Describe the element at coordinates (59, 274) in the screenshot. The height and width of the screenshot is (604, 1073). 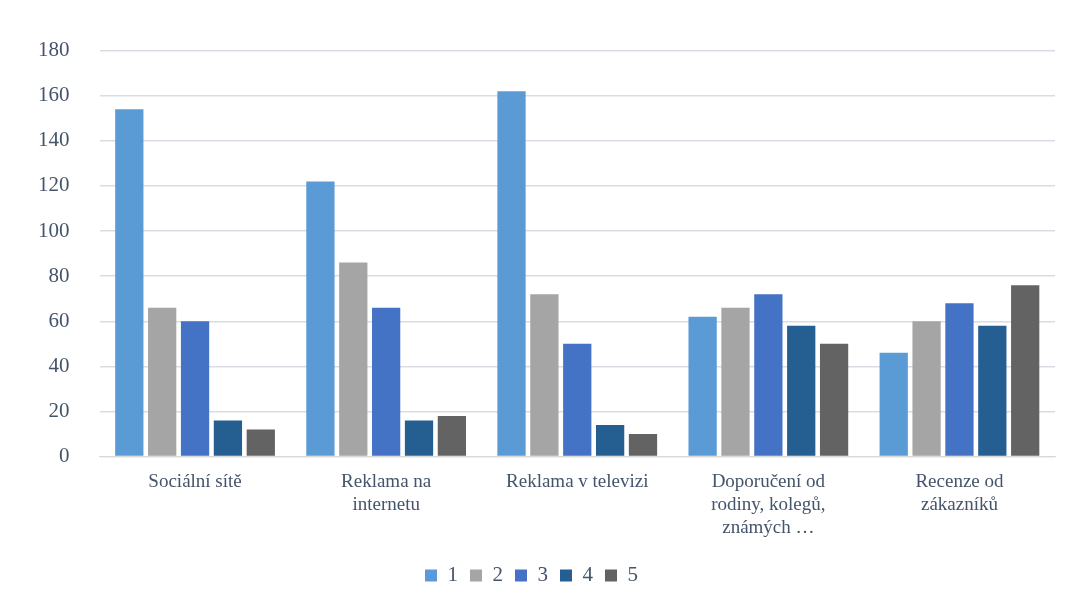
I see `y-tick-label: 80` at that location.